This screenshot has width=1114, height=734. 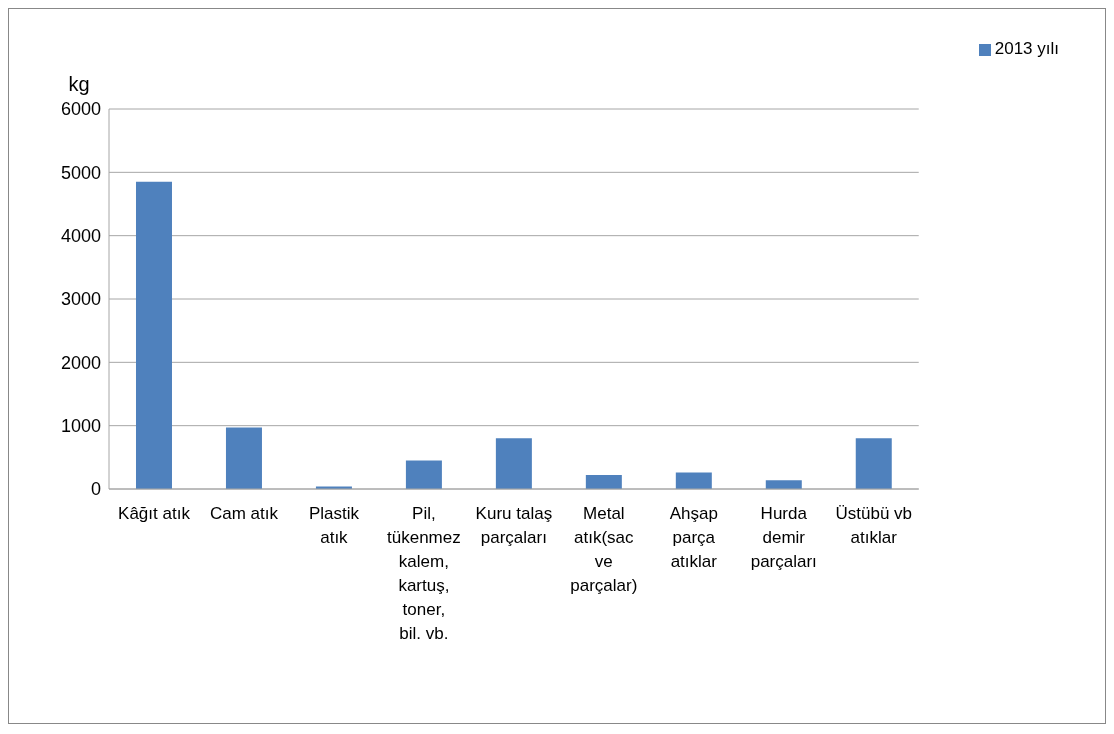 What do you see at coordinates (154, 513) in the screenshot?
I see `x-tick-label: Kâğıt atık` at bounding box center [154, 513].